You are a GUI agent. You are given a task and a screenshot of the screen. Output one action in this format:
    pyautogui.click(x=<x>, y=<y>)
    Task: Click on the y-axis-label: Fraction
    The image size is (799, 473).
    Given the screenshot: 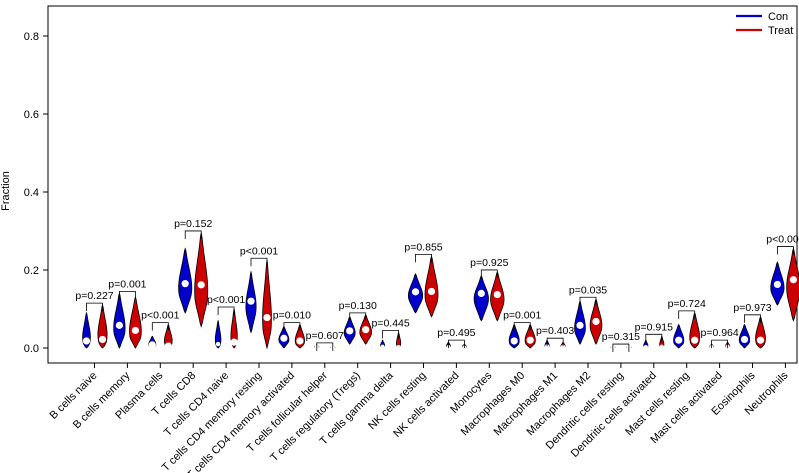 What is the action you would take?
    pyautogui.click(x=6, y=191)
    